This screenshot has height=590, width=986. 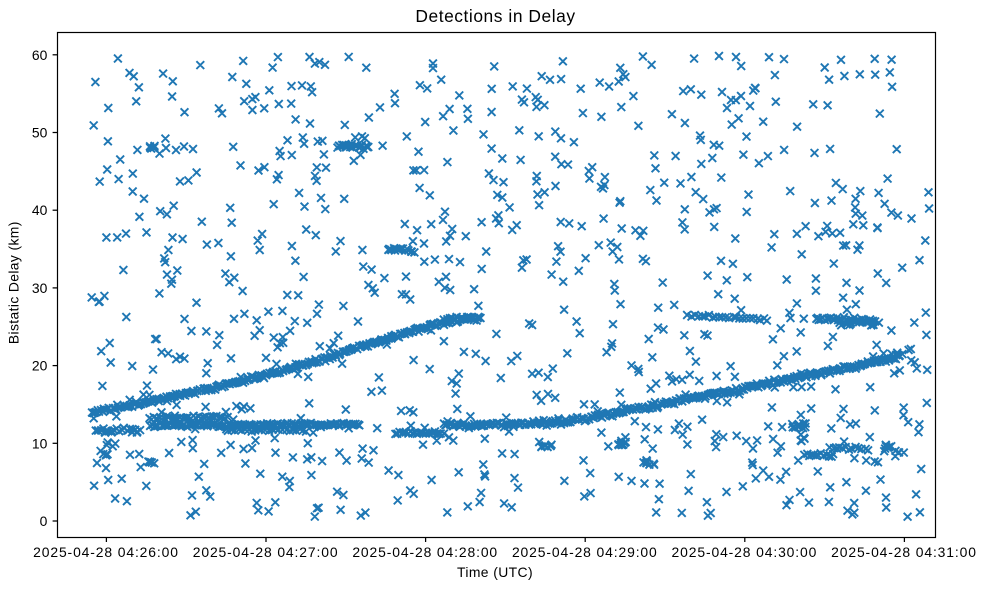 What do you see at coordinates (40, 288) in the screenshot?
I see `svg-text: 30` at bounding box center [40, 288].